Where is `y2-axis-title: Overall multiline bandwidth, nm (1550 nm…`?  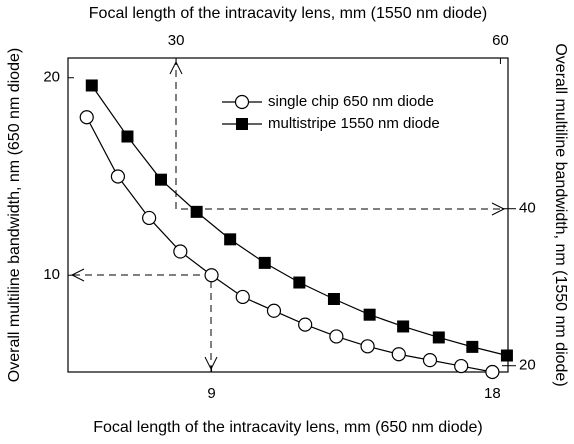 y2-axis-title: Overall multiline bandwidth, nm (1550 nm… is located at coordinates (560, 214).